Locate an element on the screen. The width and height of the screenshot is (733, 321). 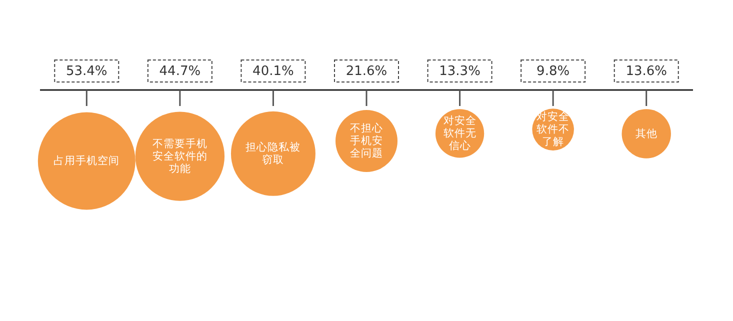
category-label: 不担心手机安全问题 is located at coordinates (366, 140).